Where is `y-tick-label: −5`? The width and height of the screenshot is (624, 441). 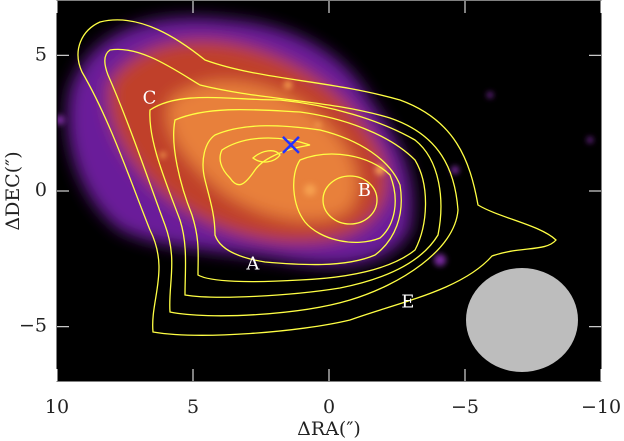 y-tick-label: −5 is located at coordinates (33, 326).